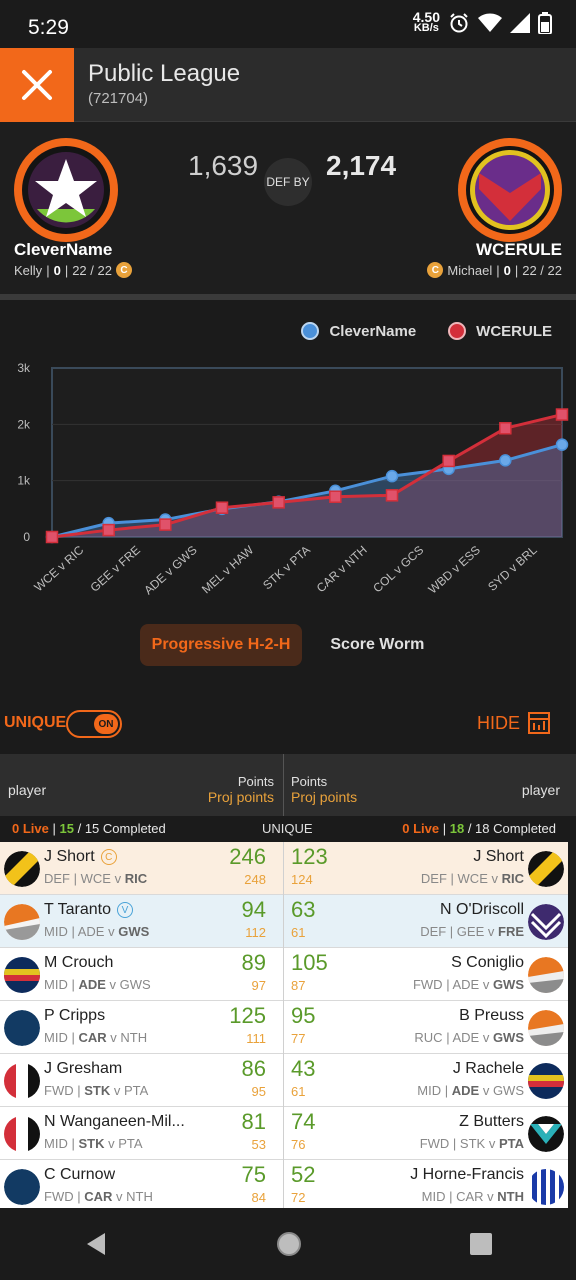  What do you see at coordinates (498, 856) in the screenshot?
I see `player-name-right: J Short` at bounding box center [498, 856].